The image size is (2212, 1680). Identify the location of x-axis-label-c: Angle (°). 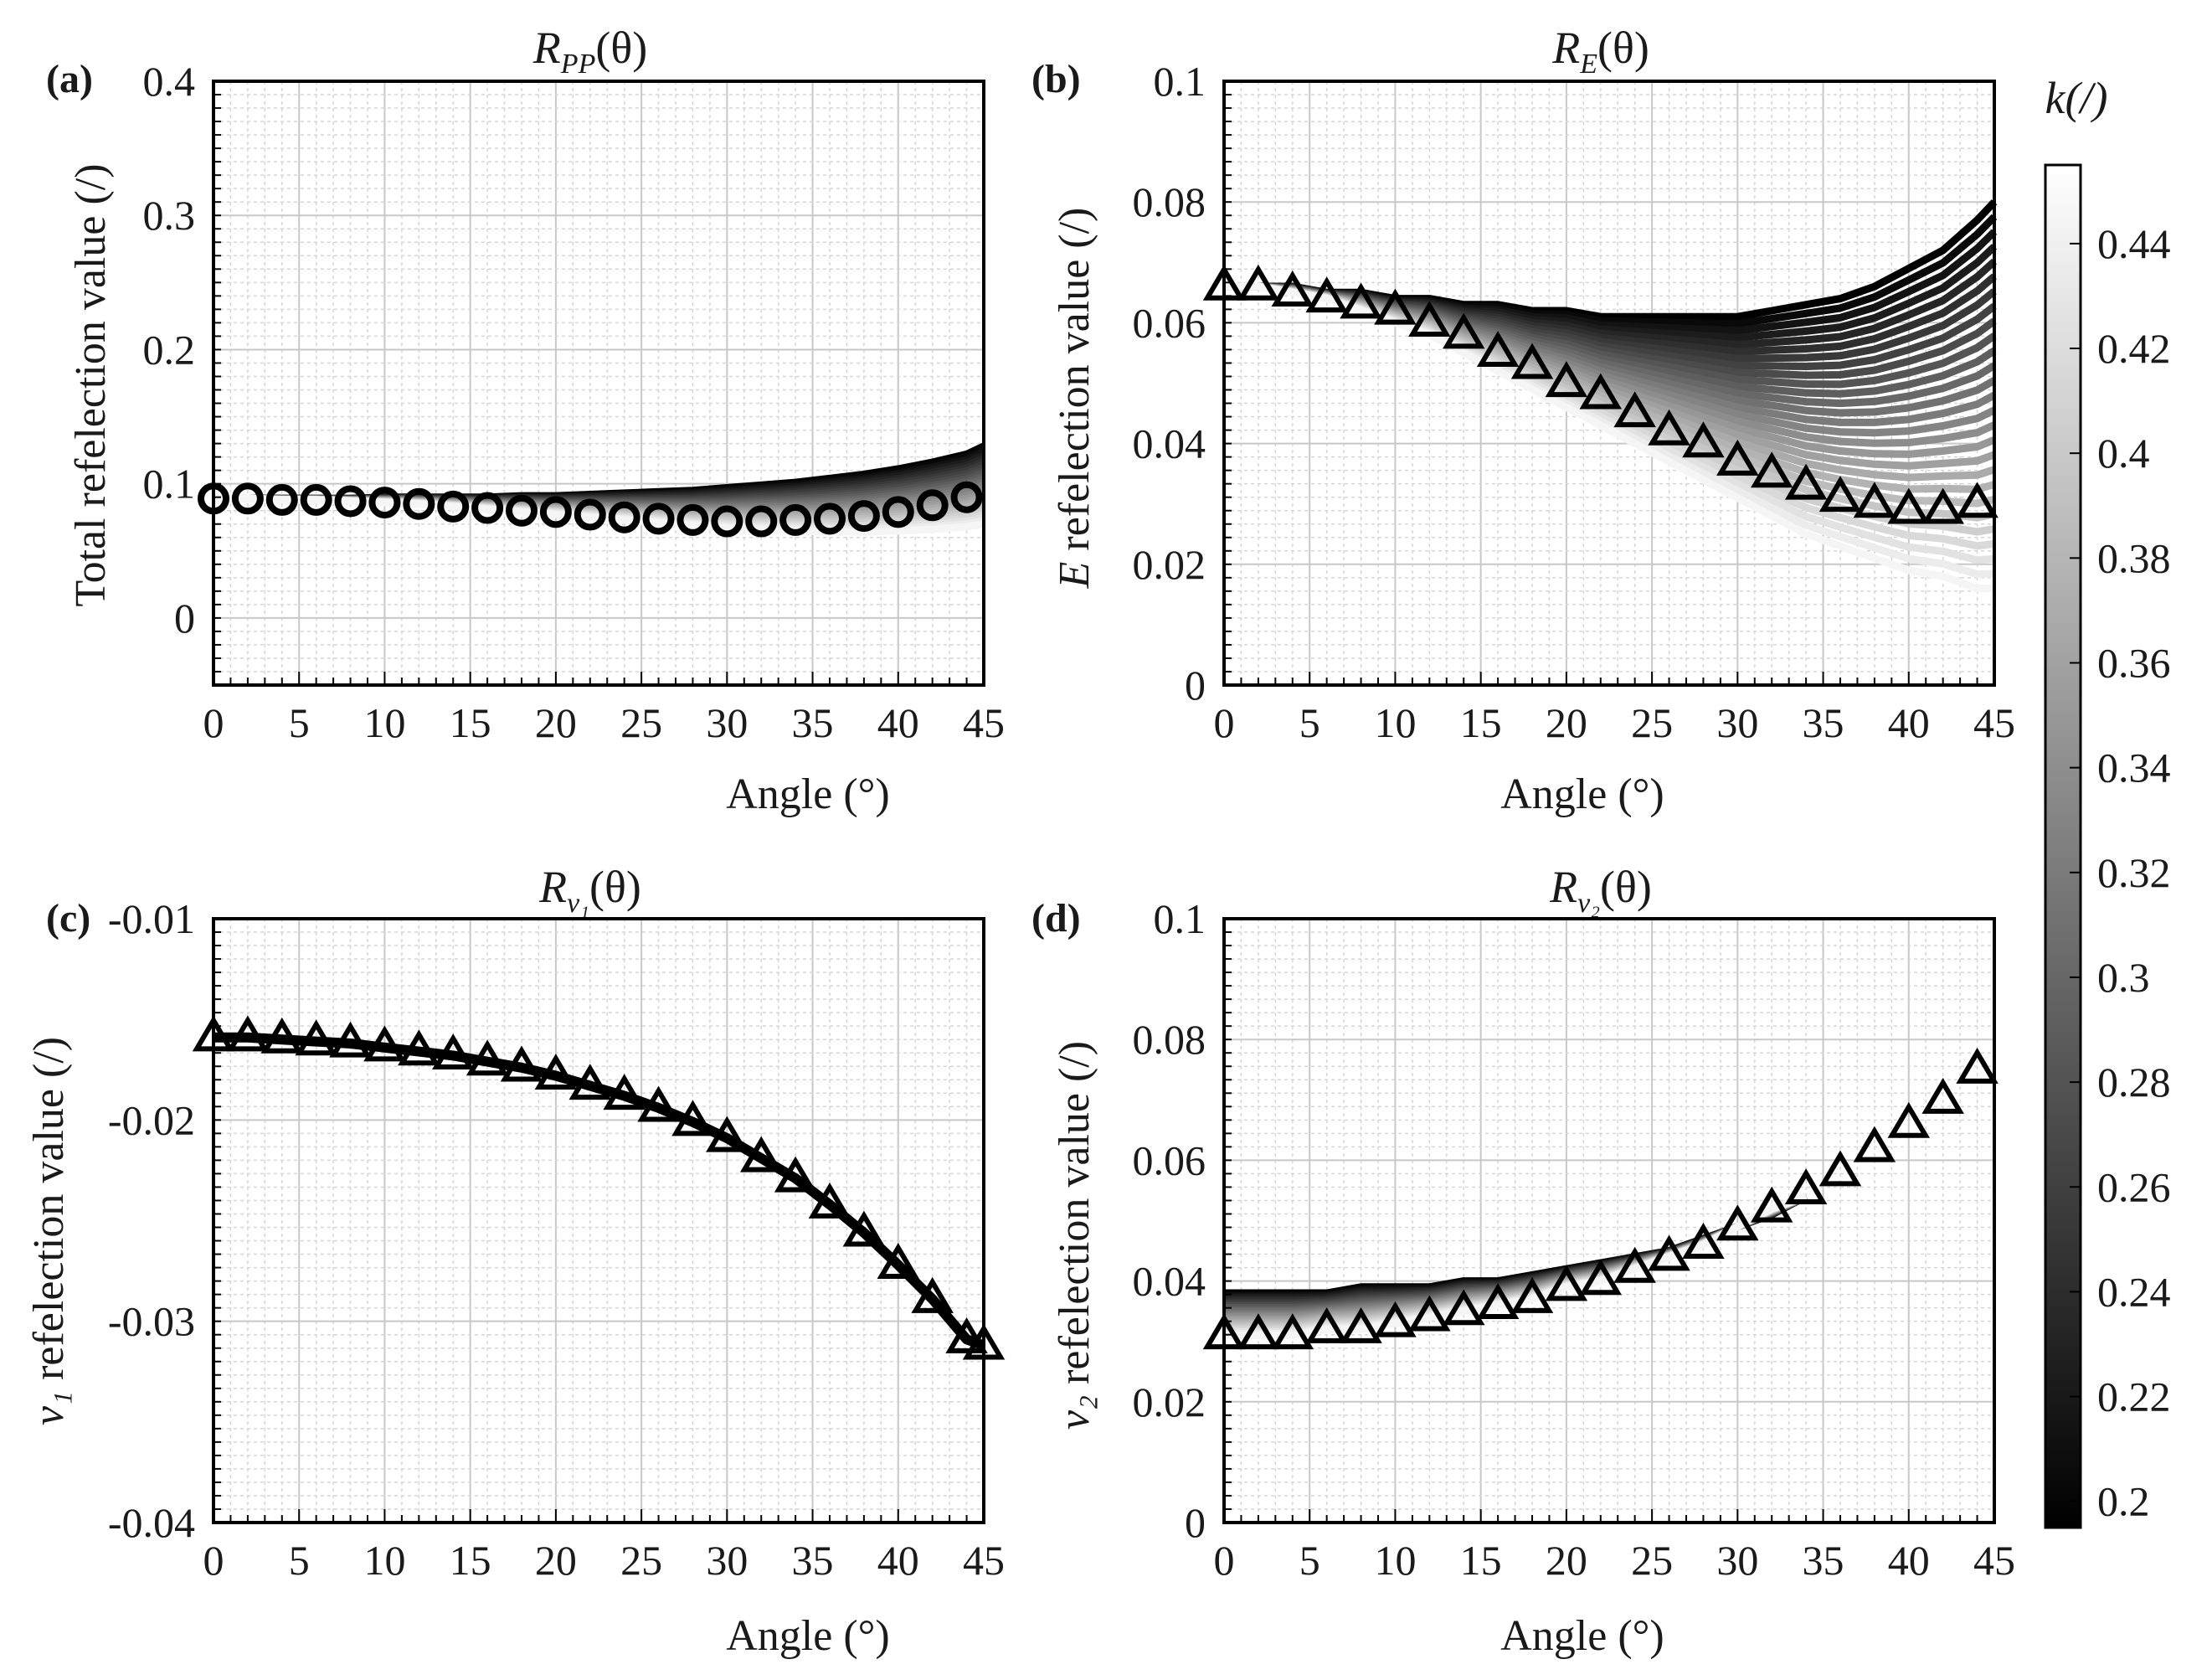
(808, 1636).